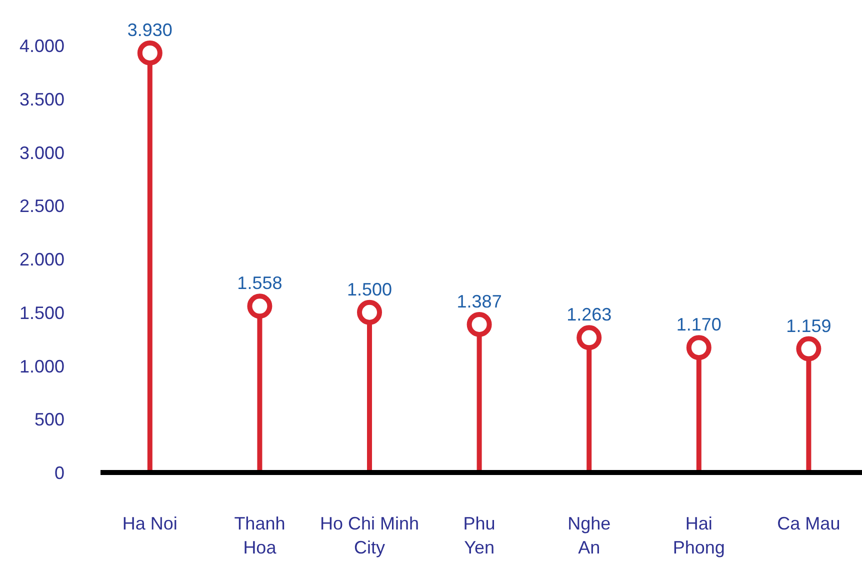  Describe the element at coordinates (809, 326) in the screenshot. I see `data-label: 1.159` at that location.